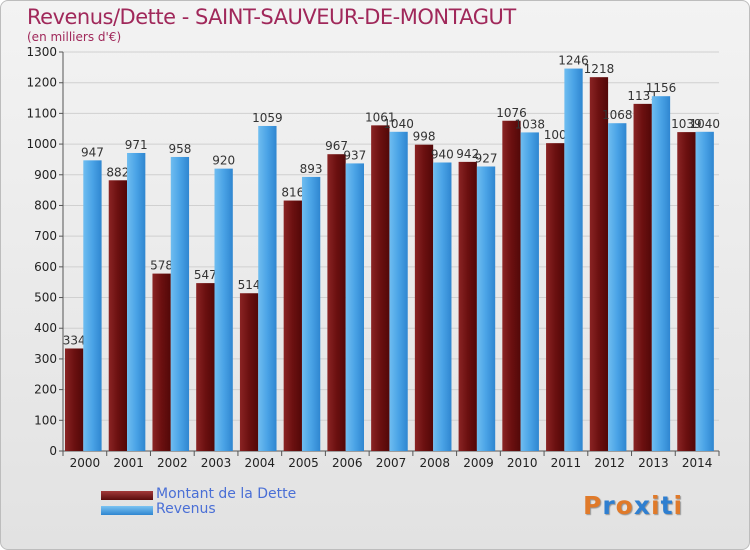 The image size is (750, 550). I want to click on data-label-revenus: 958, so click(179, 149).